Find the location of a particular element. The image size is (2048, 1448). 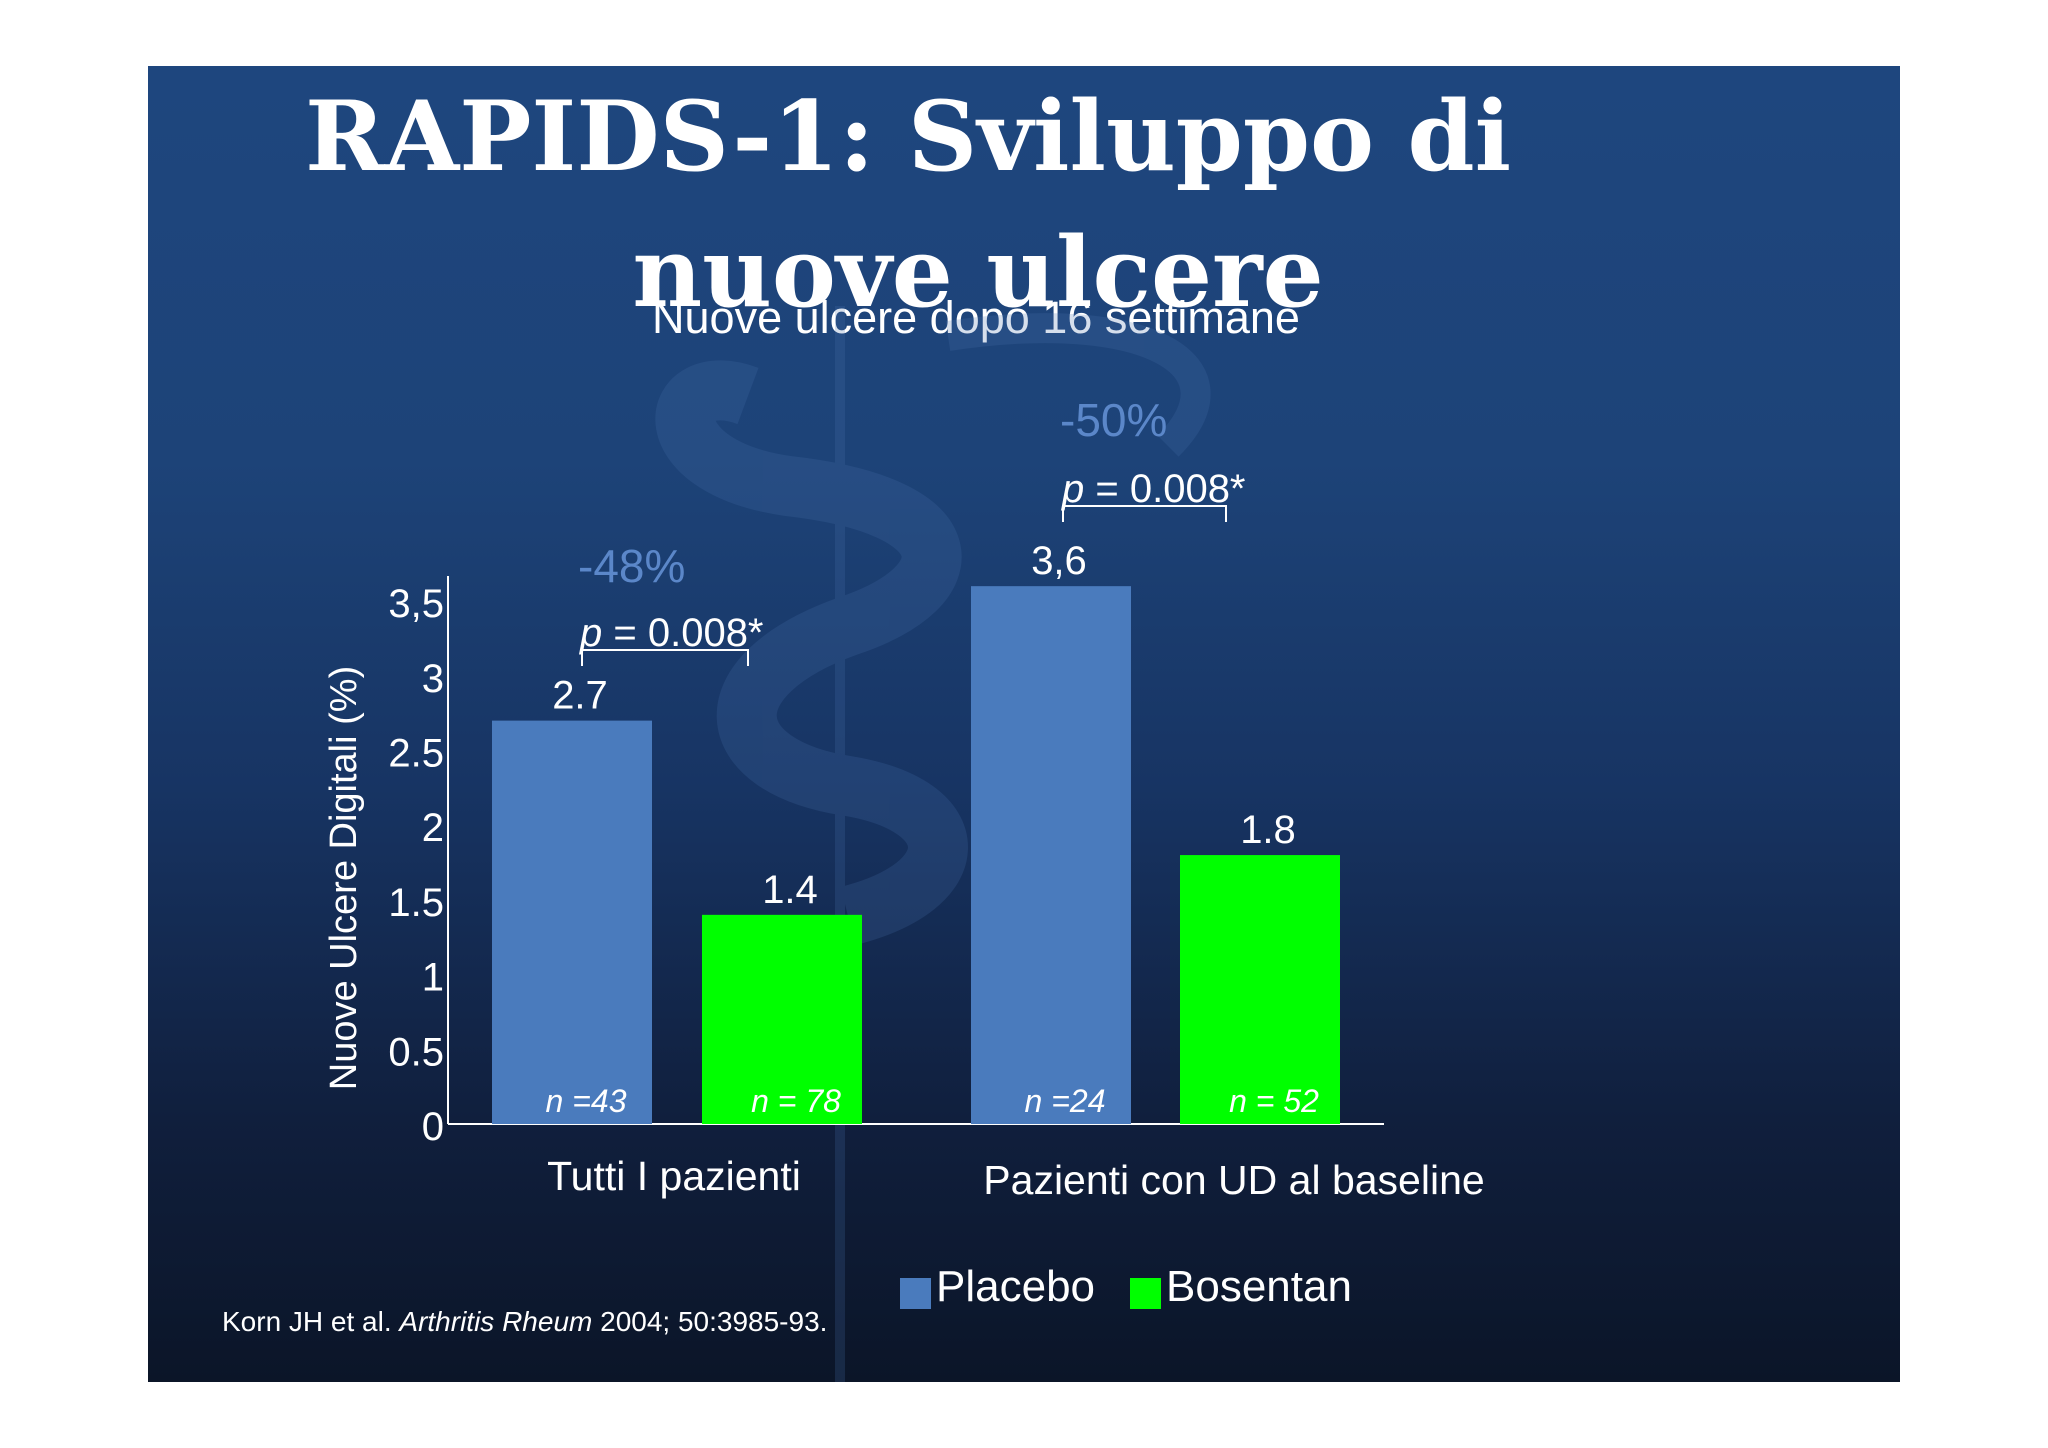

bar-n-label: n = 78 is located at coordinates (796, 1101).